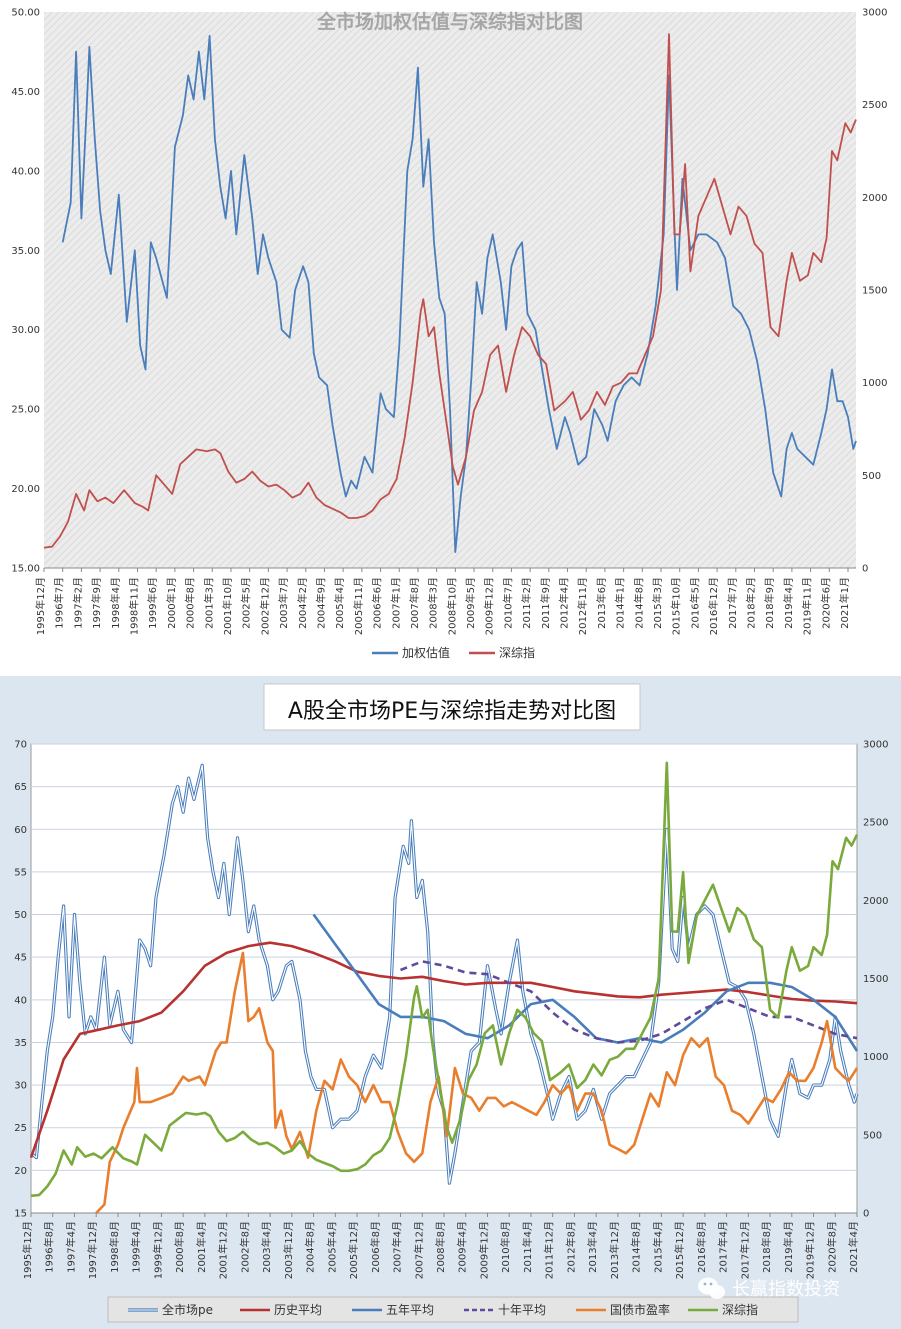 This screenshot has height=1329, width=901. I want to click on x-tick-label: 2015年4月, so click(657, 1247).